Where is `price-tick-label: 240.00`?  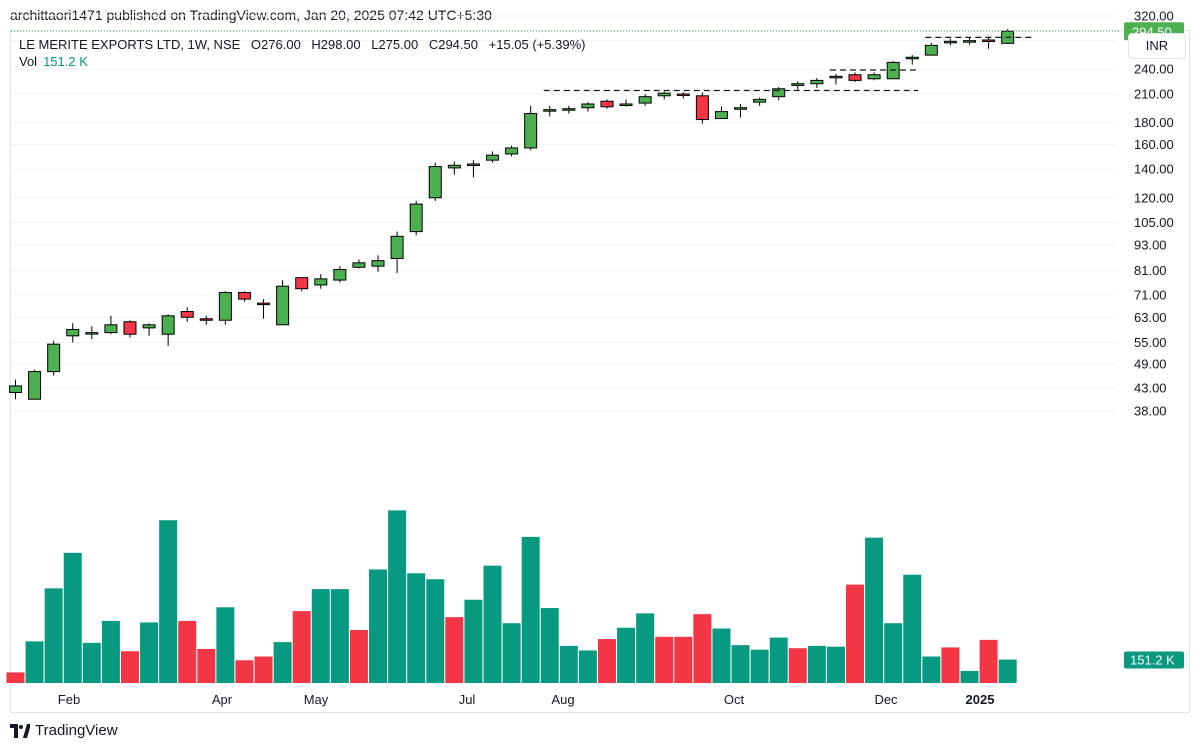 price-tick-label: 240.00 is located at coordinates (1154, 69).